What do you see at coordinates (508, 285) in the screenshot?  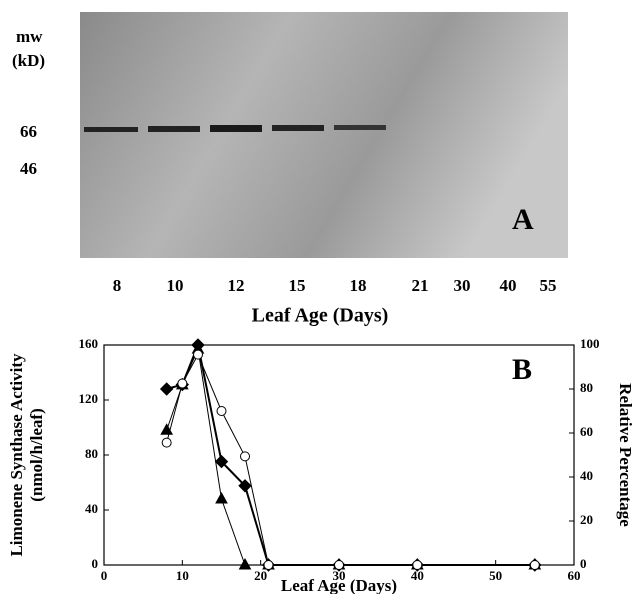 I see `lane-label: 40` at bounding box center [508, 285].